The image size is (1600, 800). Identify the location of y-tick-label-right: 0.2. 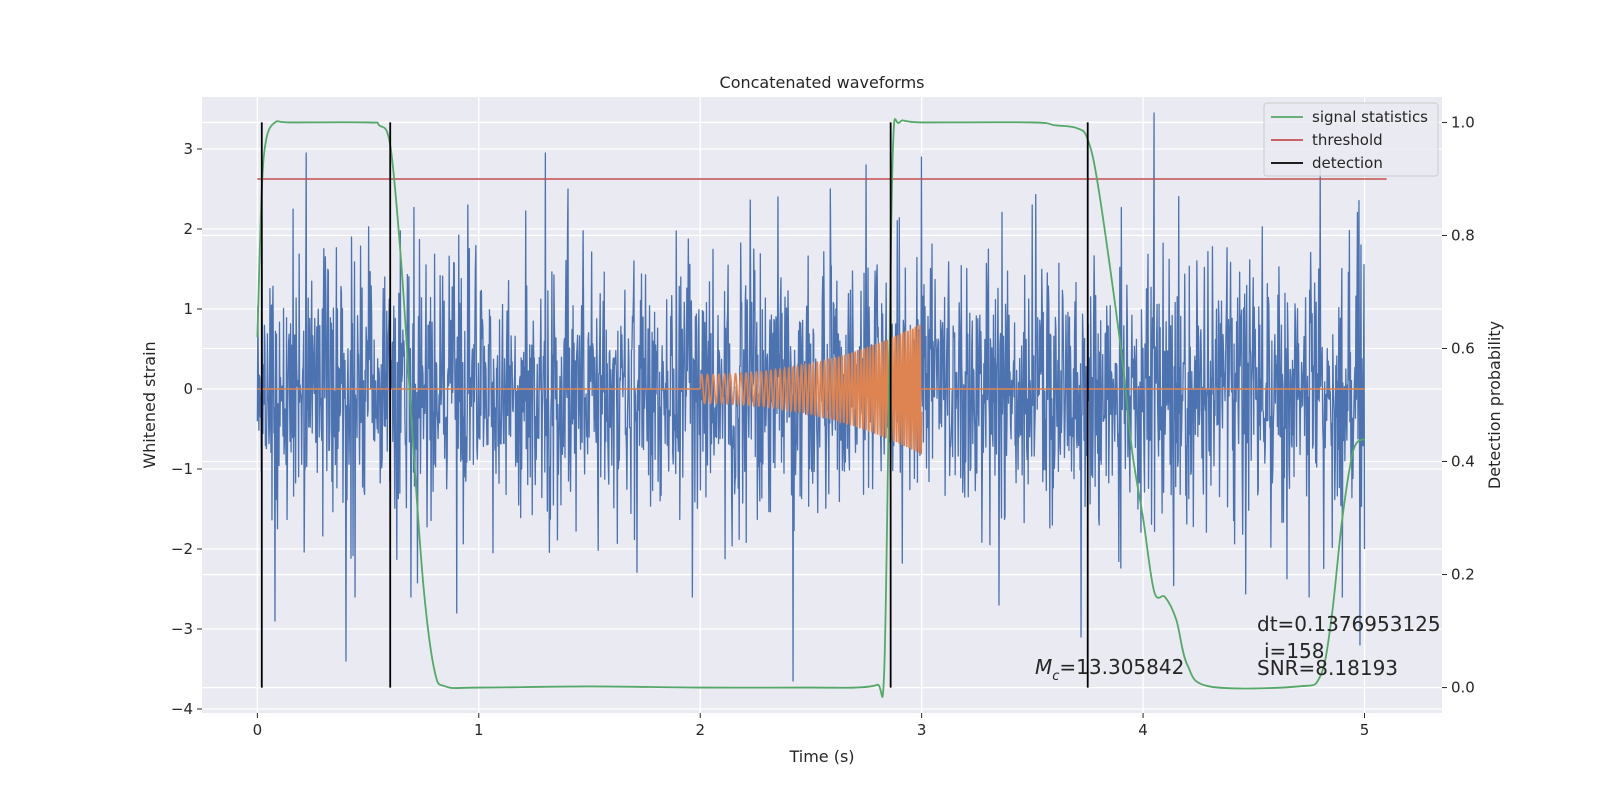
(1463, 575).